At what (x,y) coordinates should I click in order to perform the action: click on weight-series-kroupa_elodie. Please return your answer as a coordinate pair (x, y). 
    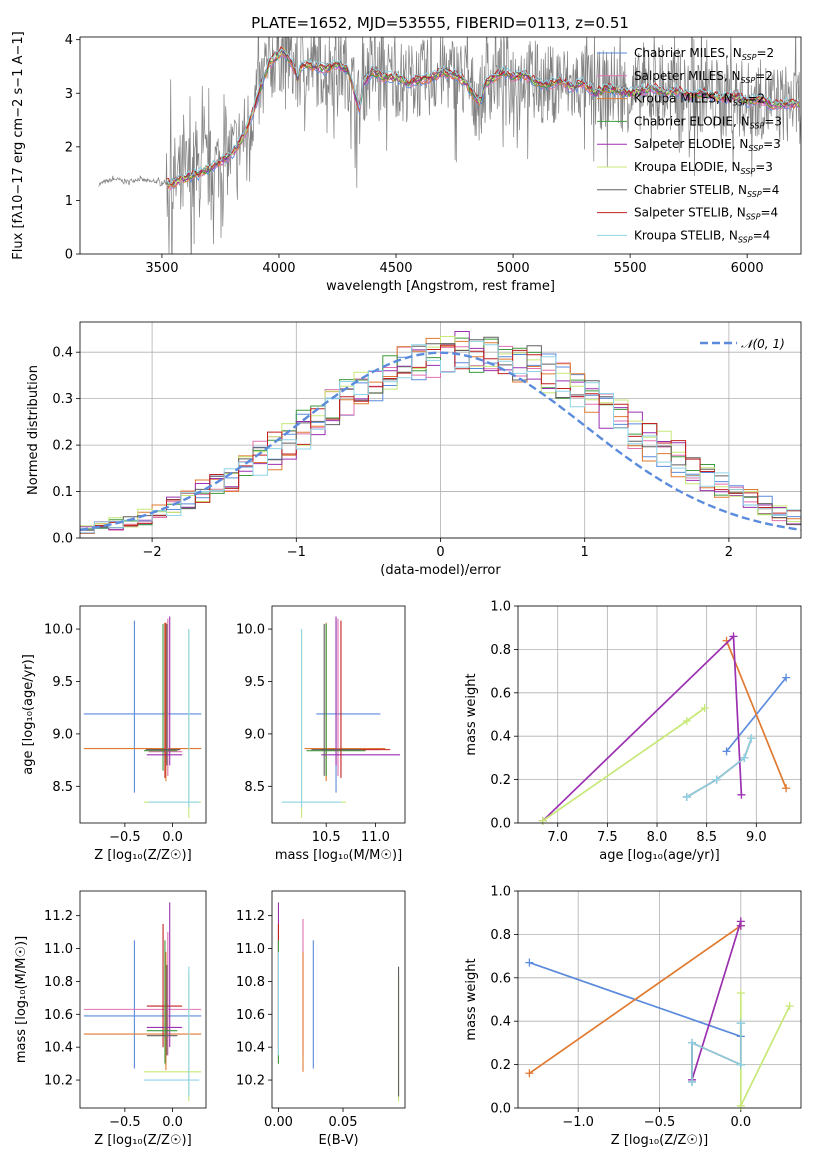
    Looking at the image, I should click on (765, 1049).